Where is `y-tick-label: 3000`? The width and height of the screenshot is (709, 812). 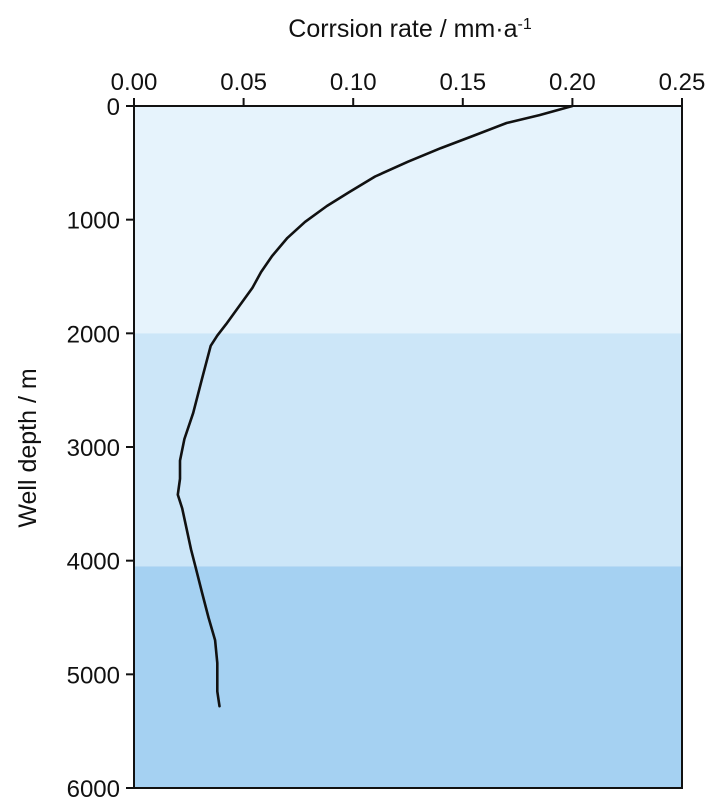 y-tick-label: 3000 is located at coordinates (93, 448).